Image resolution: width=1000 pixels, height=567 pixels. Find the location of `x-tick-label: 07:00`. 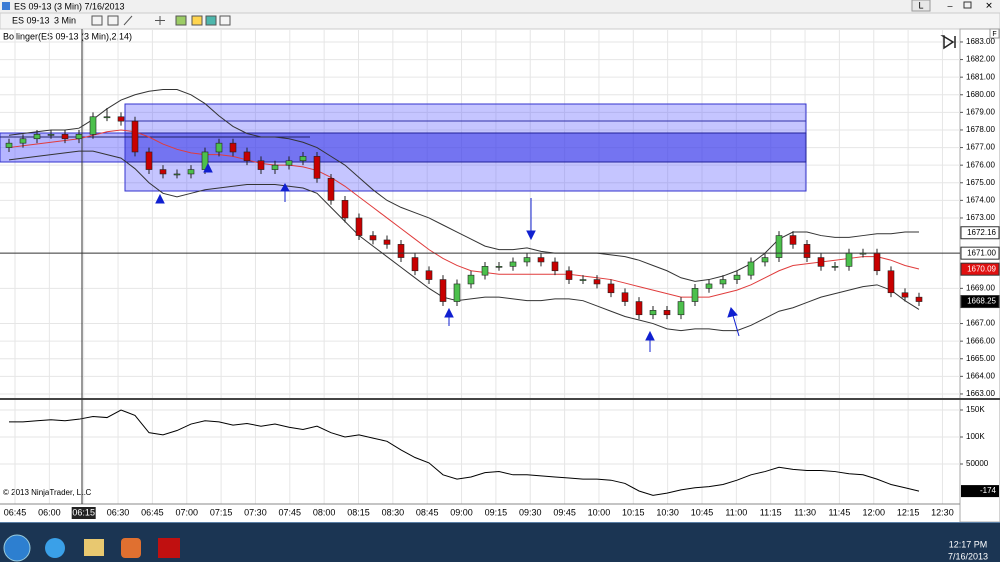

x-tick-label: 07:00 is located at coordinates (186, 512).